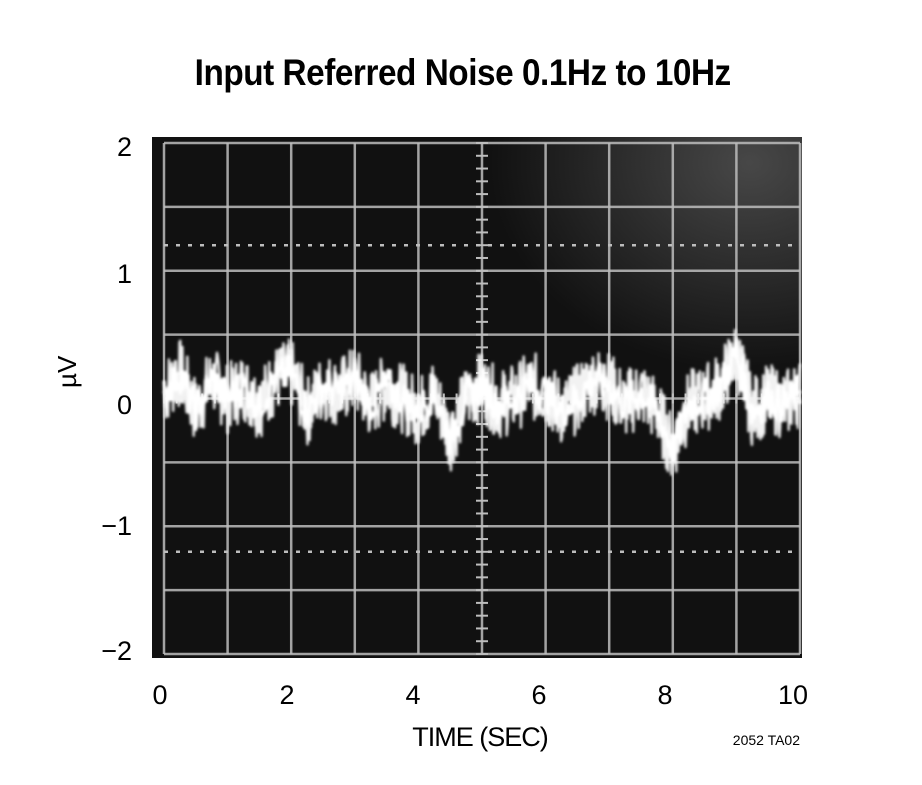  What do you see at coordinates (124, 405) in the screenshot?
I see `y-tick-label: 0` at bounding box center [124, 405].